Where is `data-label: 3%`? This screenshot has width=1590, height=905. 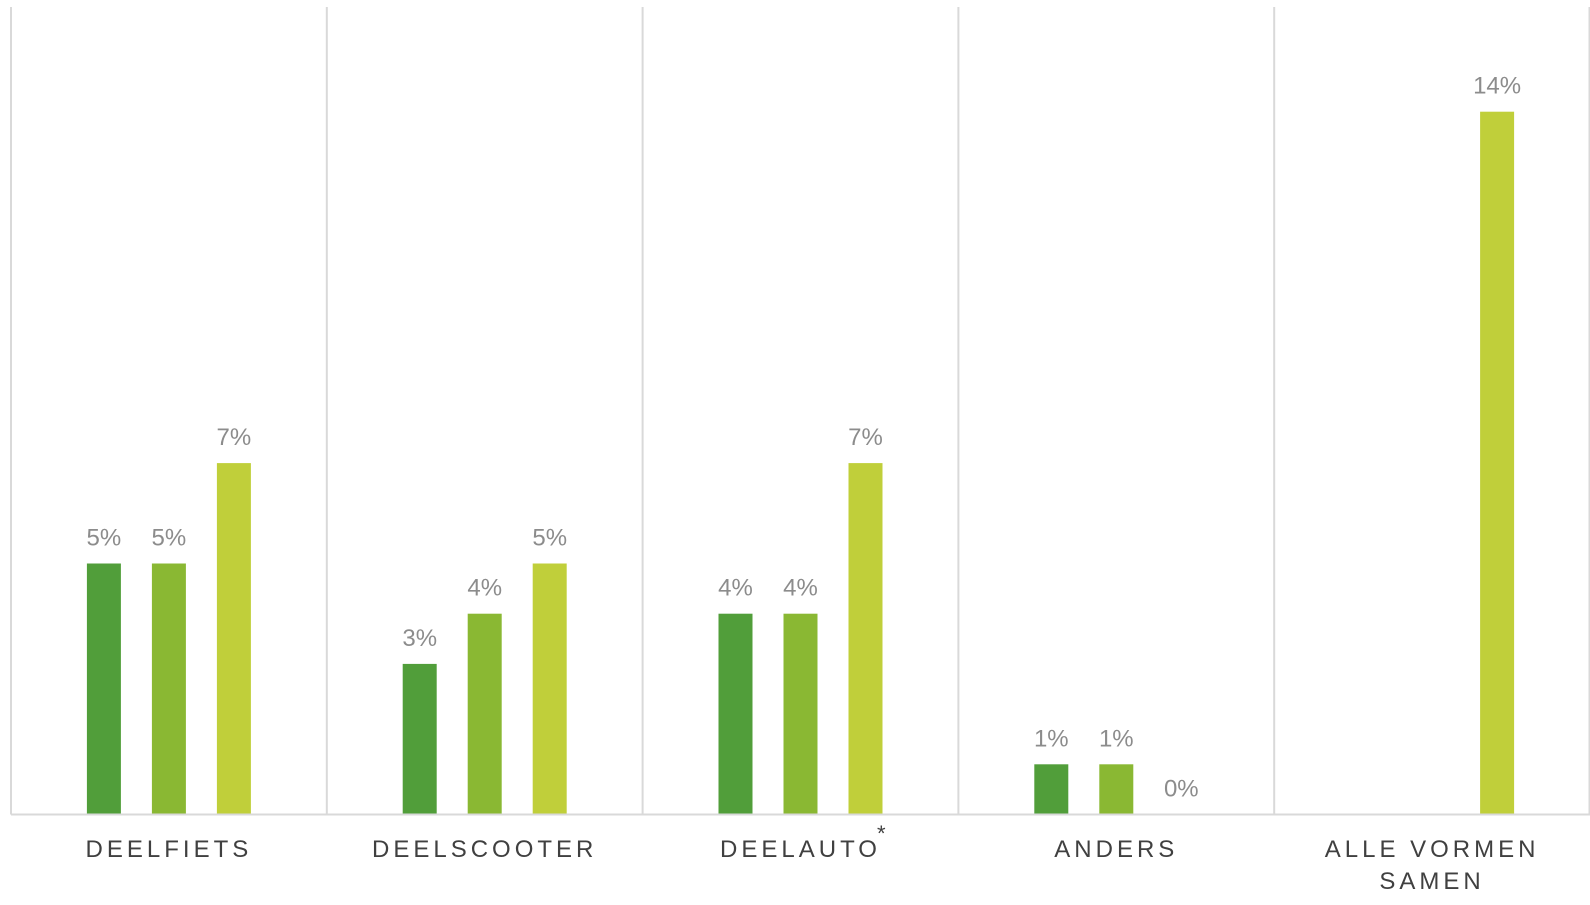 data-label: 3% is located at coordinates (419, 638).